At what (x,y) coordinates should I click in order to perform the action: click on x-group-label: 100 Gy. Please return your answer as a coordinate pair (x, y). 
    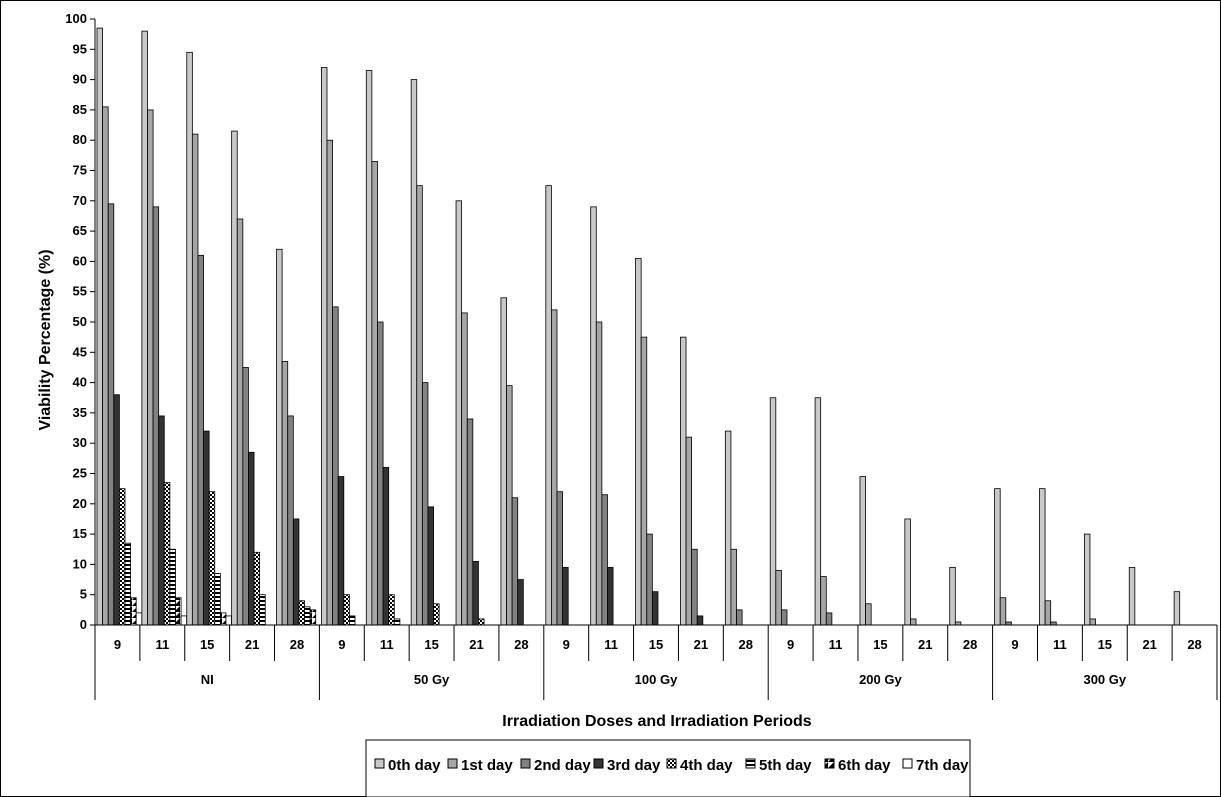
    Looking at the image, I should click on (656, 679).